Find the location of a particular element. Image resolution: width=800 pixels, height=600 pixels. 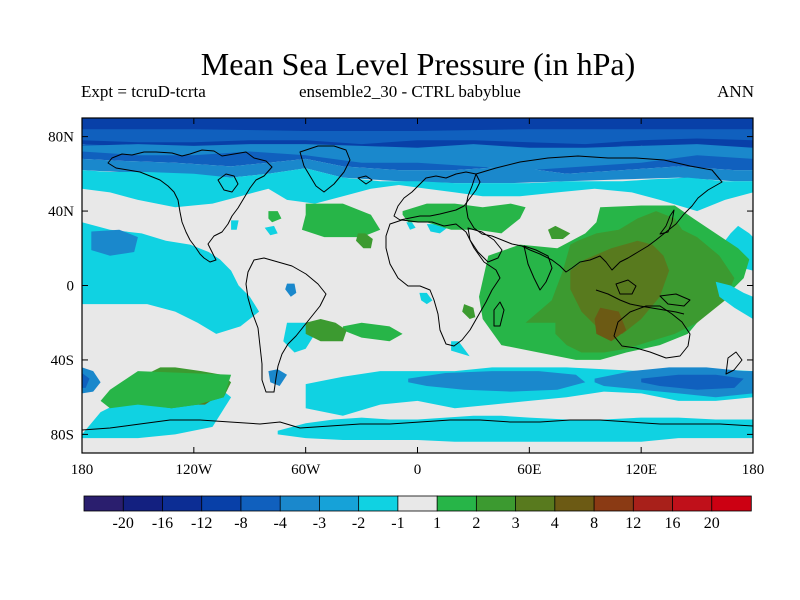

x-tick-label-2: 60W is located at coordinates (306, 470).